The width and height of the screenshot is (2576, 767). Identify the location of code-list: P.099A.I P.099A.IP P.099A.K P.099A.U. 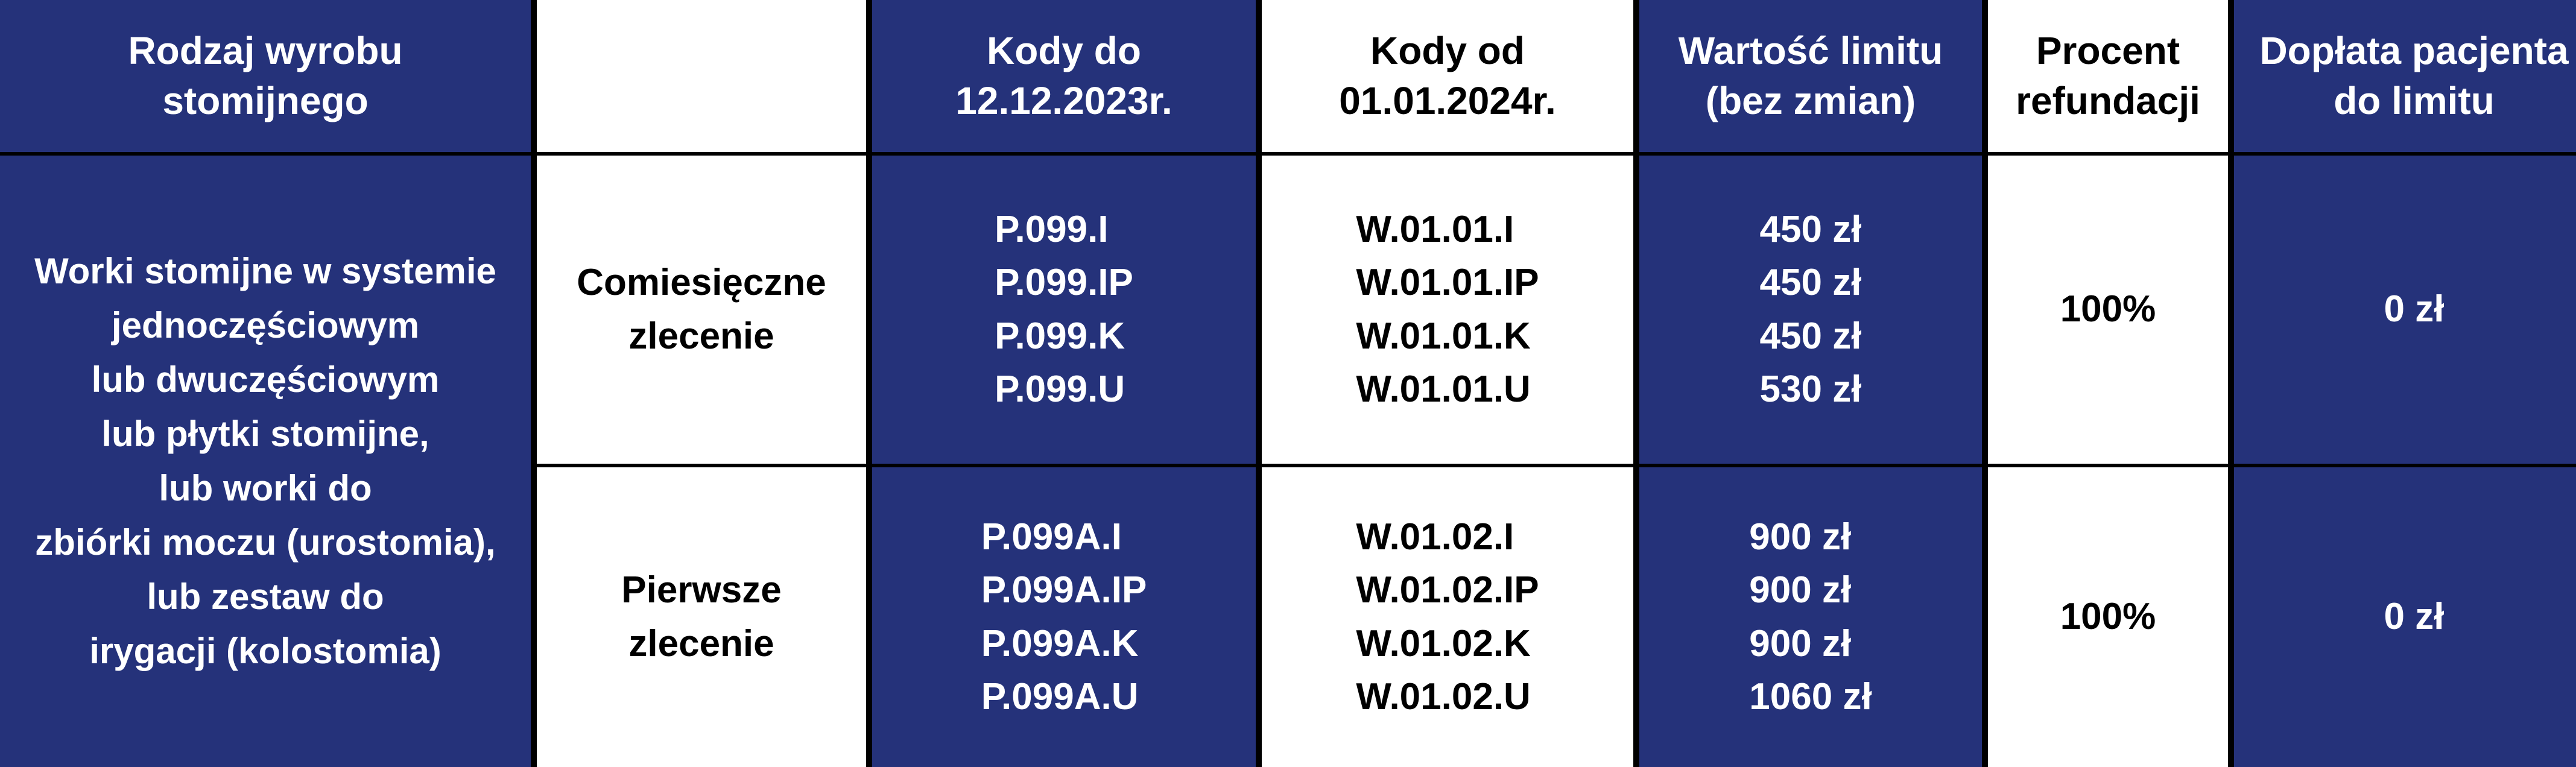
(1064, 617).